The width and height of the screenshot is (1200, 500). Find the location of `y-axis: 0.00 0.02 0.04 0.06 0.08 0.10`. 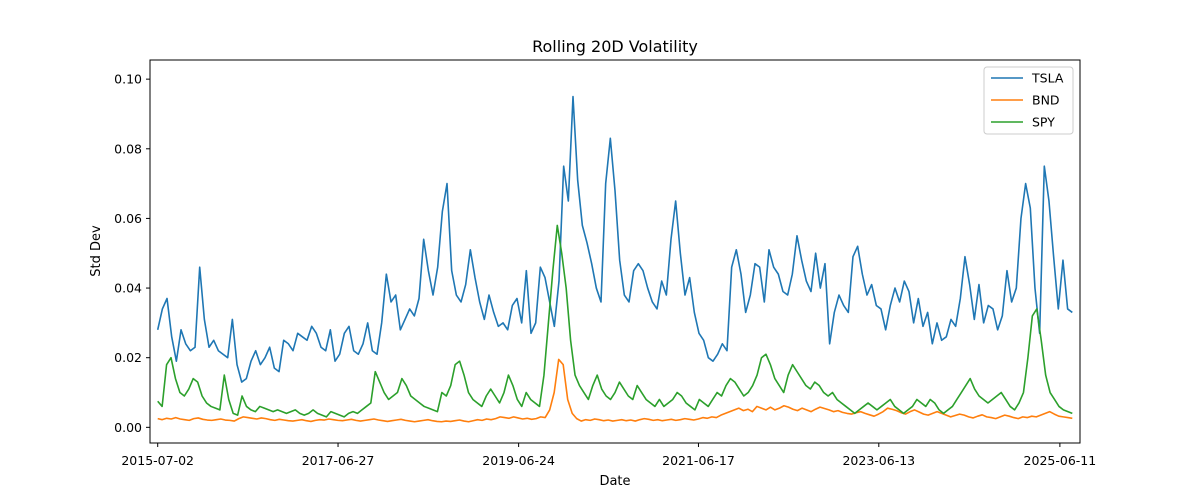

y-axis: 0.00 0.02 0.04 0.06 0.08 0.10 is located at coordinates (132, 253).